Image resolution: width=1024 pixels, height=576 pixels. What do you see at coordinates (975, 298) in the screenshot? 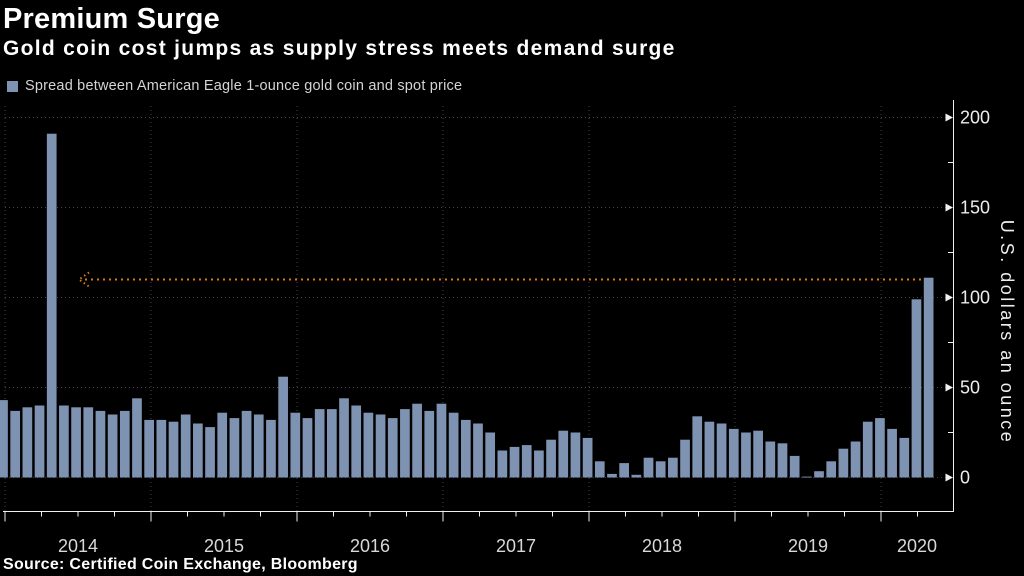
I see `y-tick-label: 100` at bounding box center [975, 298].